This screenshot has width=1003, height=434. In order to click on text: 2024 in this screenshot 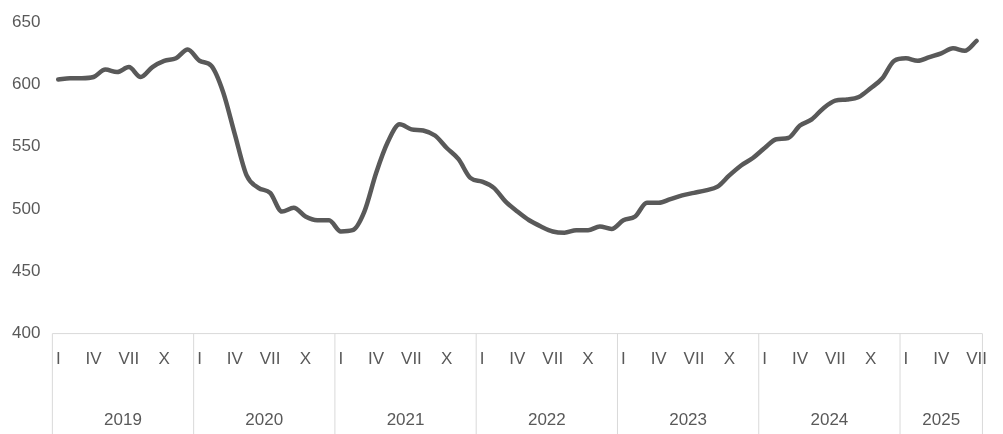, I will do `click(829, 419)`.